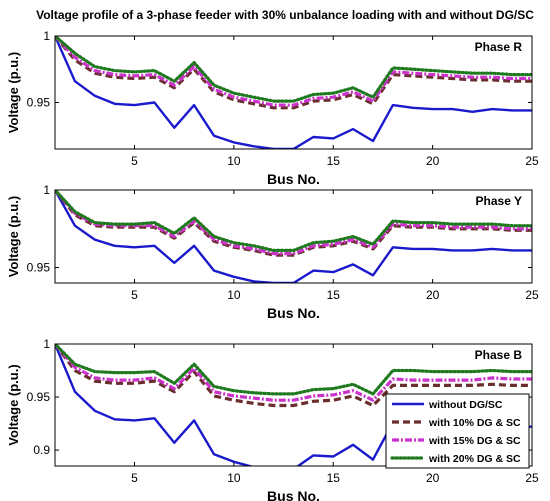  What do you see at coordinates (474, 441) in the screenshot?
I see `legend-label-3: with 15% DG & SC` at bounding box center [474, 441].